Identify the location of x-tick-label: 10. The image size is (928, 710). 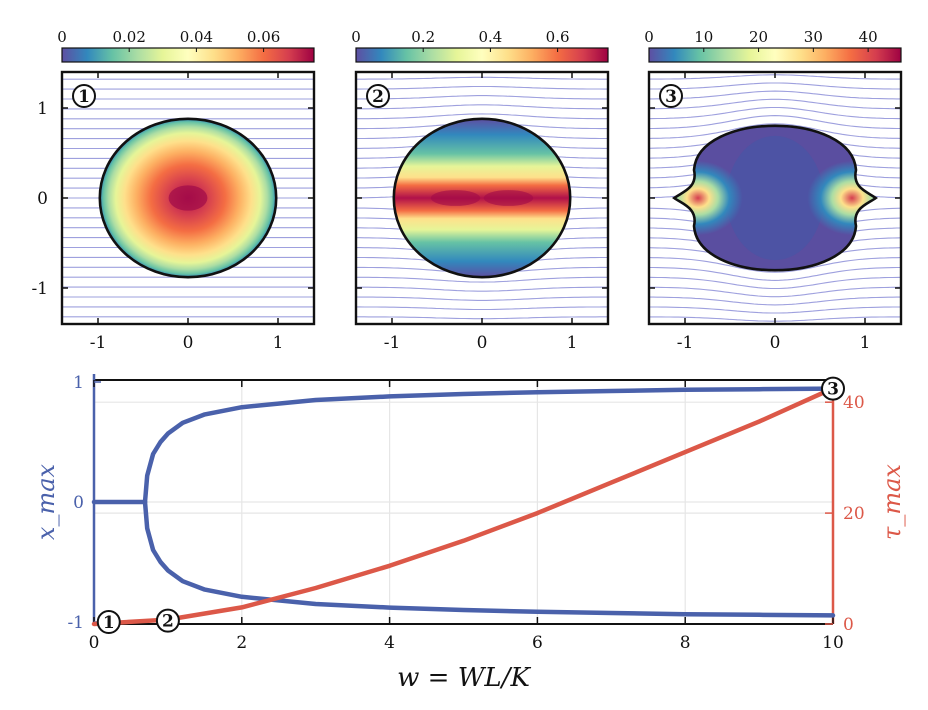
(833, 643).